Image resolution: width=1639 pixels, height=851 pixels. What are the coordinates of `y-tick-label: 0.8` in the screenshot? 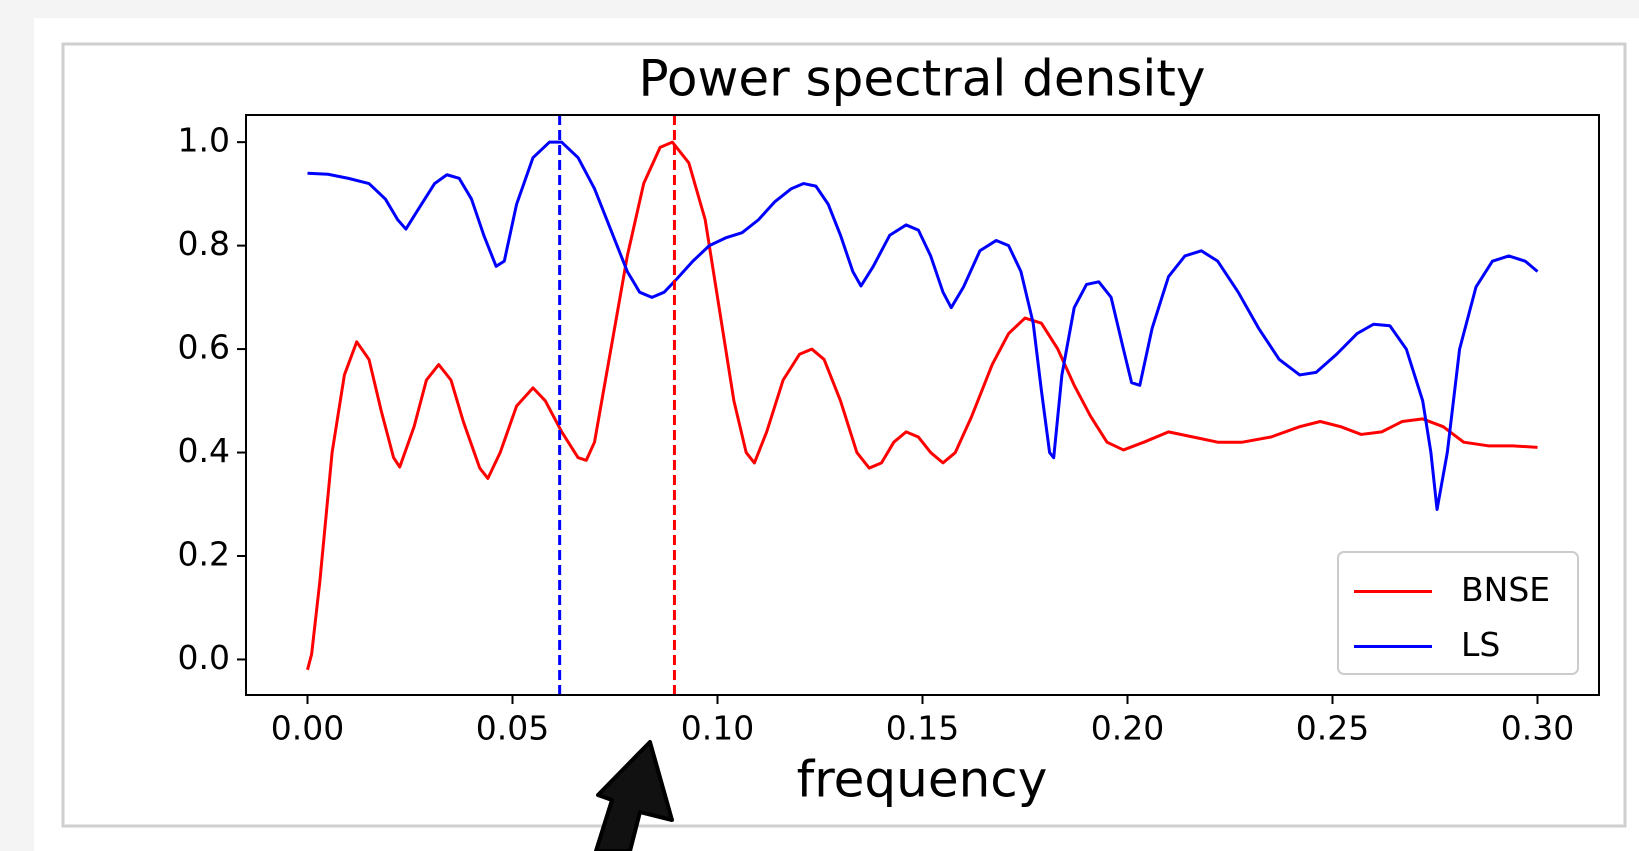 It's located at (204, 243).